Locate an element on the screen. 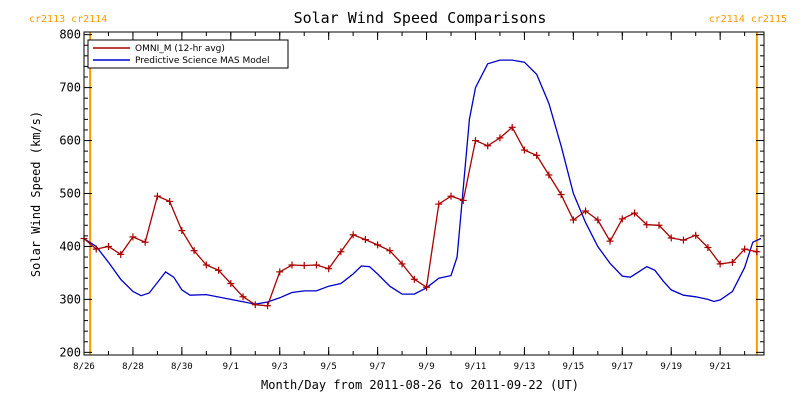 Image resolution: width=800 pixels, height=400 pixels. legend-entry-omni: OMNI_M (12-hr avg) is located at coordinates (180, 49).